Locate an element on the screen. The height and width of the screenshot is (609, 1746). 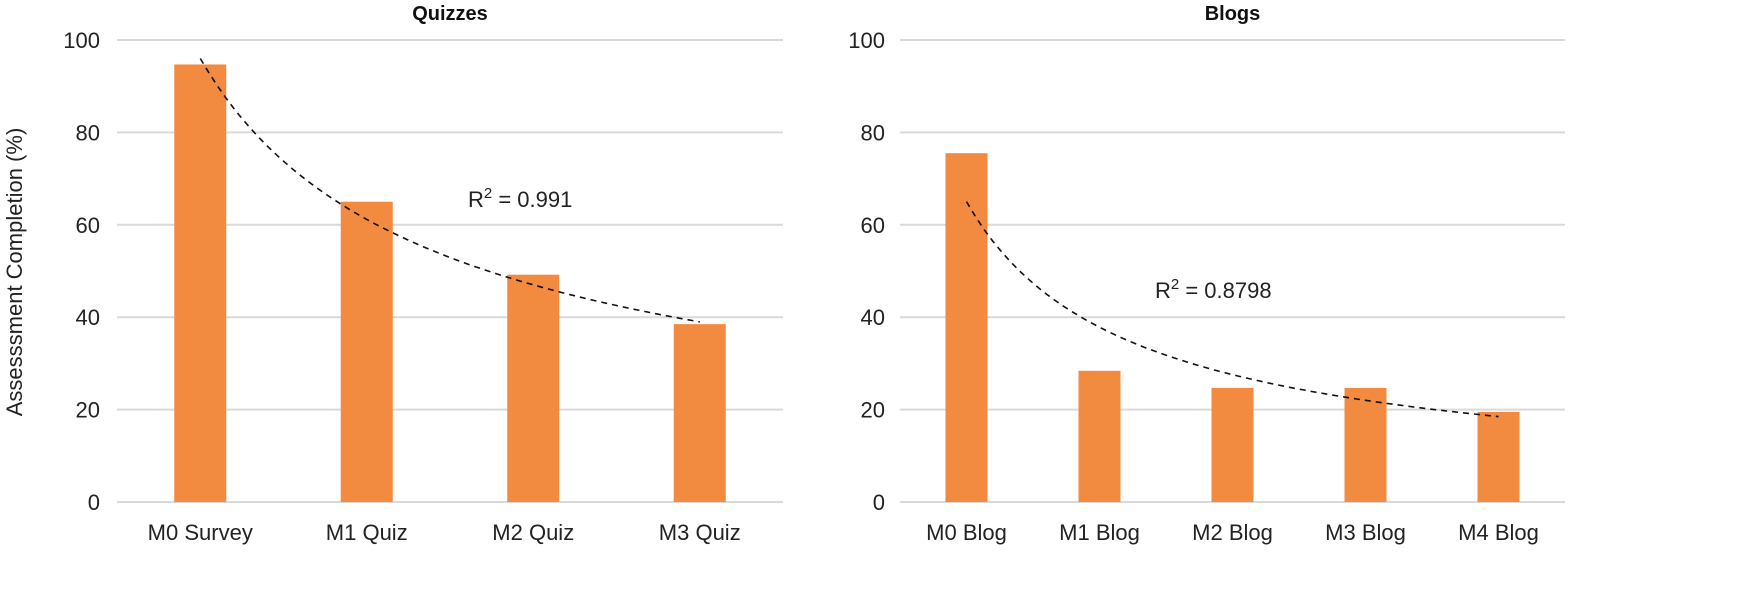
x-tick-label: M3 Quiz is located at coordinates (700, 532).